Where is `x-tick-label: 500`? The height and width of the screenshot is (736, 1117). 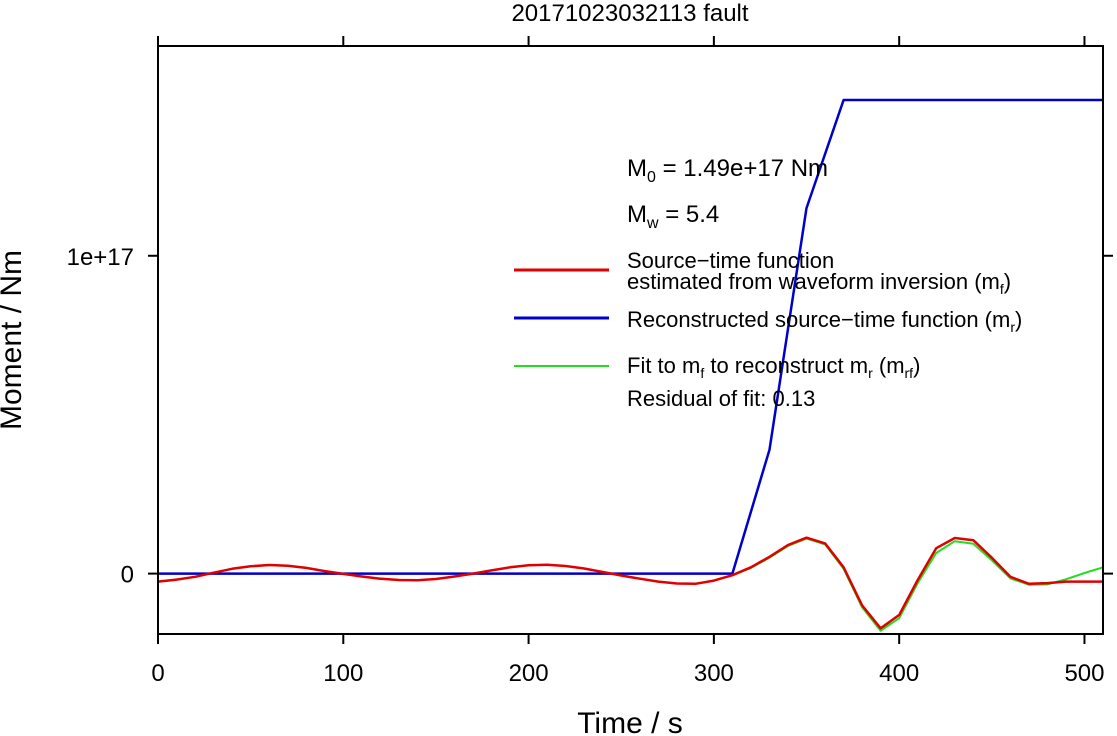
x-tick-label: 500 is located at coordinates (1084, 673).